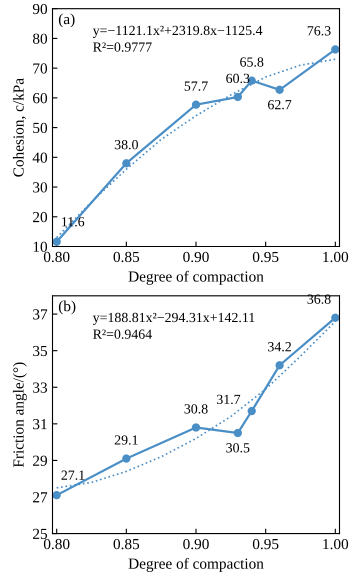 This screenshot has width=350, height=580. What do you see at coordinates (126, 440) in the screenshot?
I see `data-label: 29.1` at bounding box center [126, 440].